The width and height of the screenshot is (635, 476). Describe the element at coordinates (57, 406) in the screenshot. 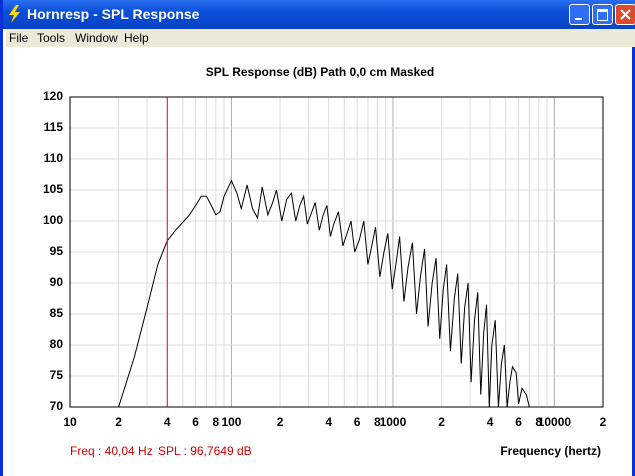

I see `y-tick-label: 70` at that location.